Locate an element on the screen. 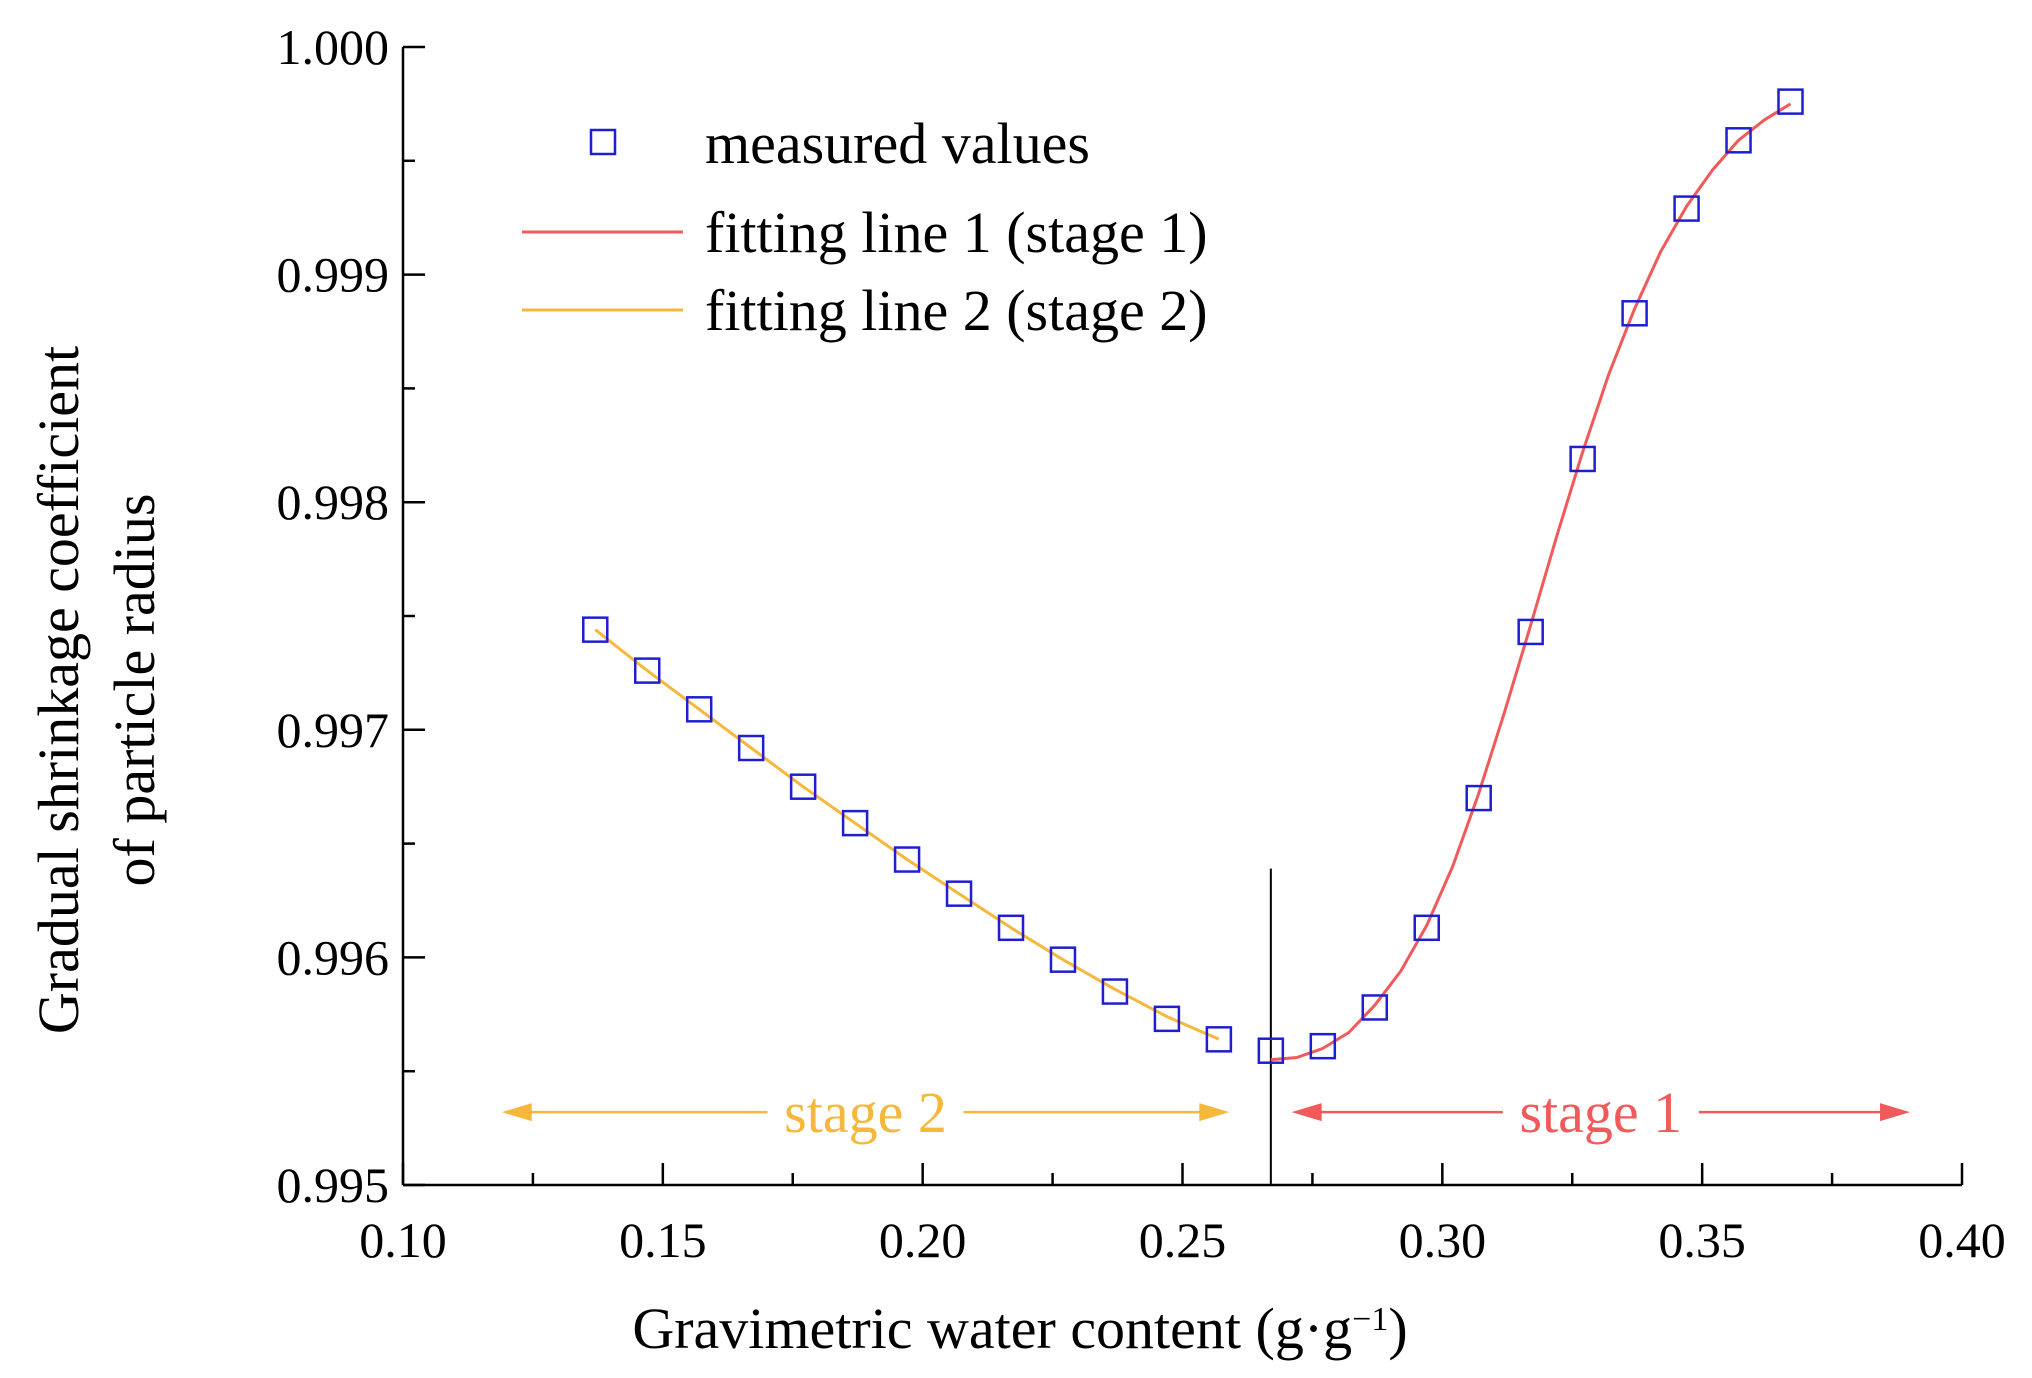  y-tick-label: 0.998 is located at coordinates (333, 502).